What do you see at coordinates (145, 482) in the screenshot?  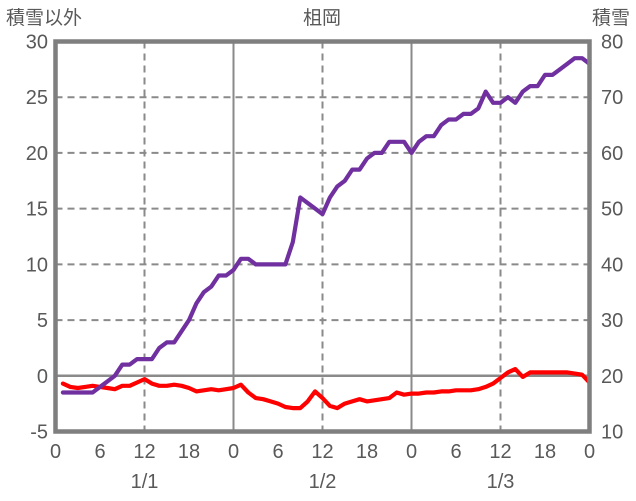 I see `day-label: 1/1` at bounding box center [145, 482].